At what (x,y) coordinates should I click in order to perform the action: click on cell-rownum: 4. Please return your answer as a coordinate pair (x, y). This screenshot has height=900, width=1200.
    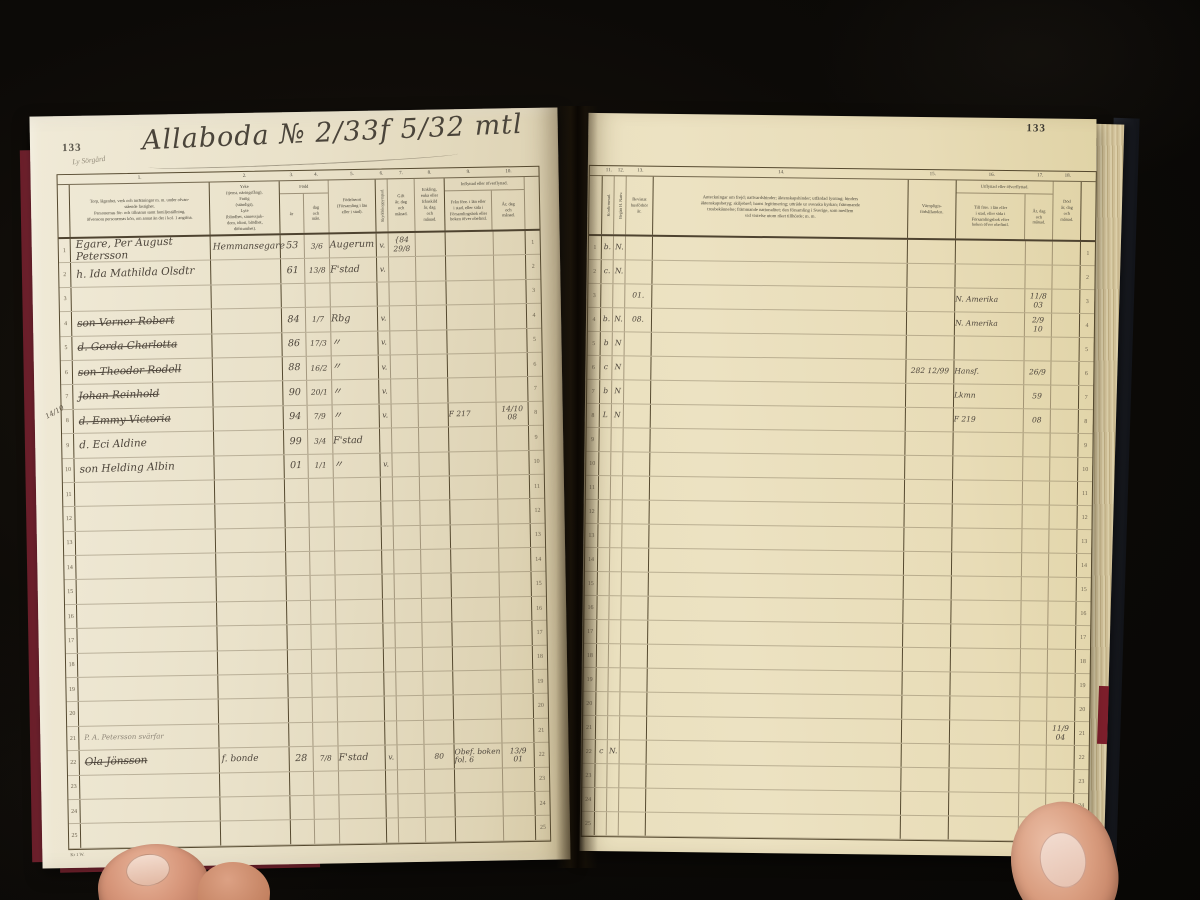
    Looking at the image, I should click on (1087, 325).